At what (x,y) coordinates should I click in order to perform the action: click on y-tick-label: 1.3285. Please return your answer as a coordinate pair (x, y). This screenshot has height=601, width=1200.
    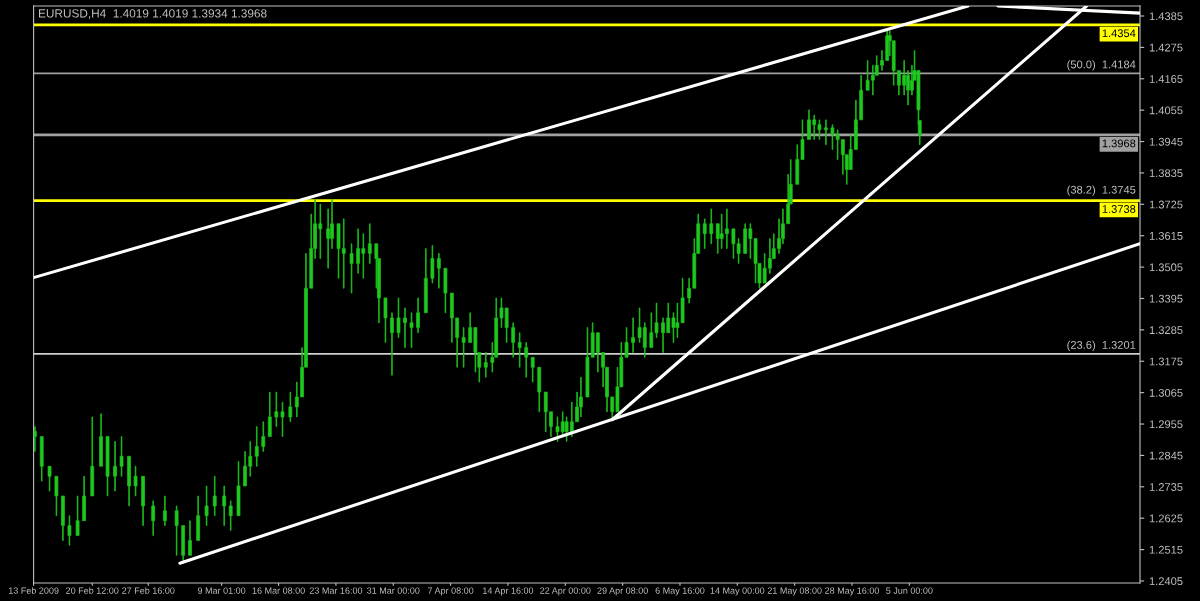
    Looking at the image, I should click on (1166, 330).